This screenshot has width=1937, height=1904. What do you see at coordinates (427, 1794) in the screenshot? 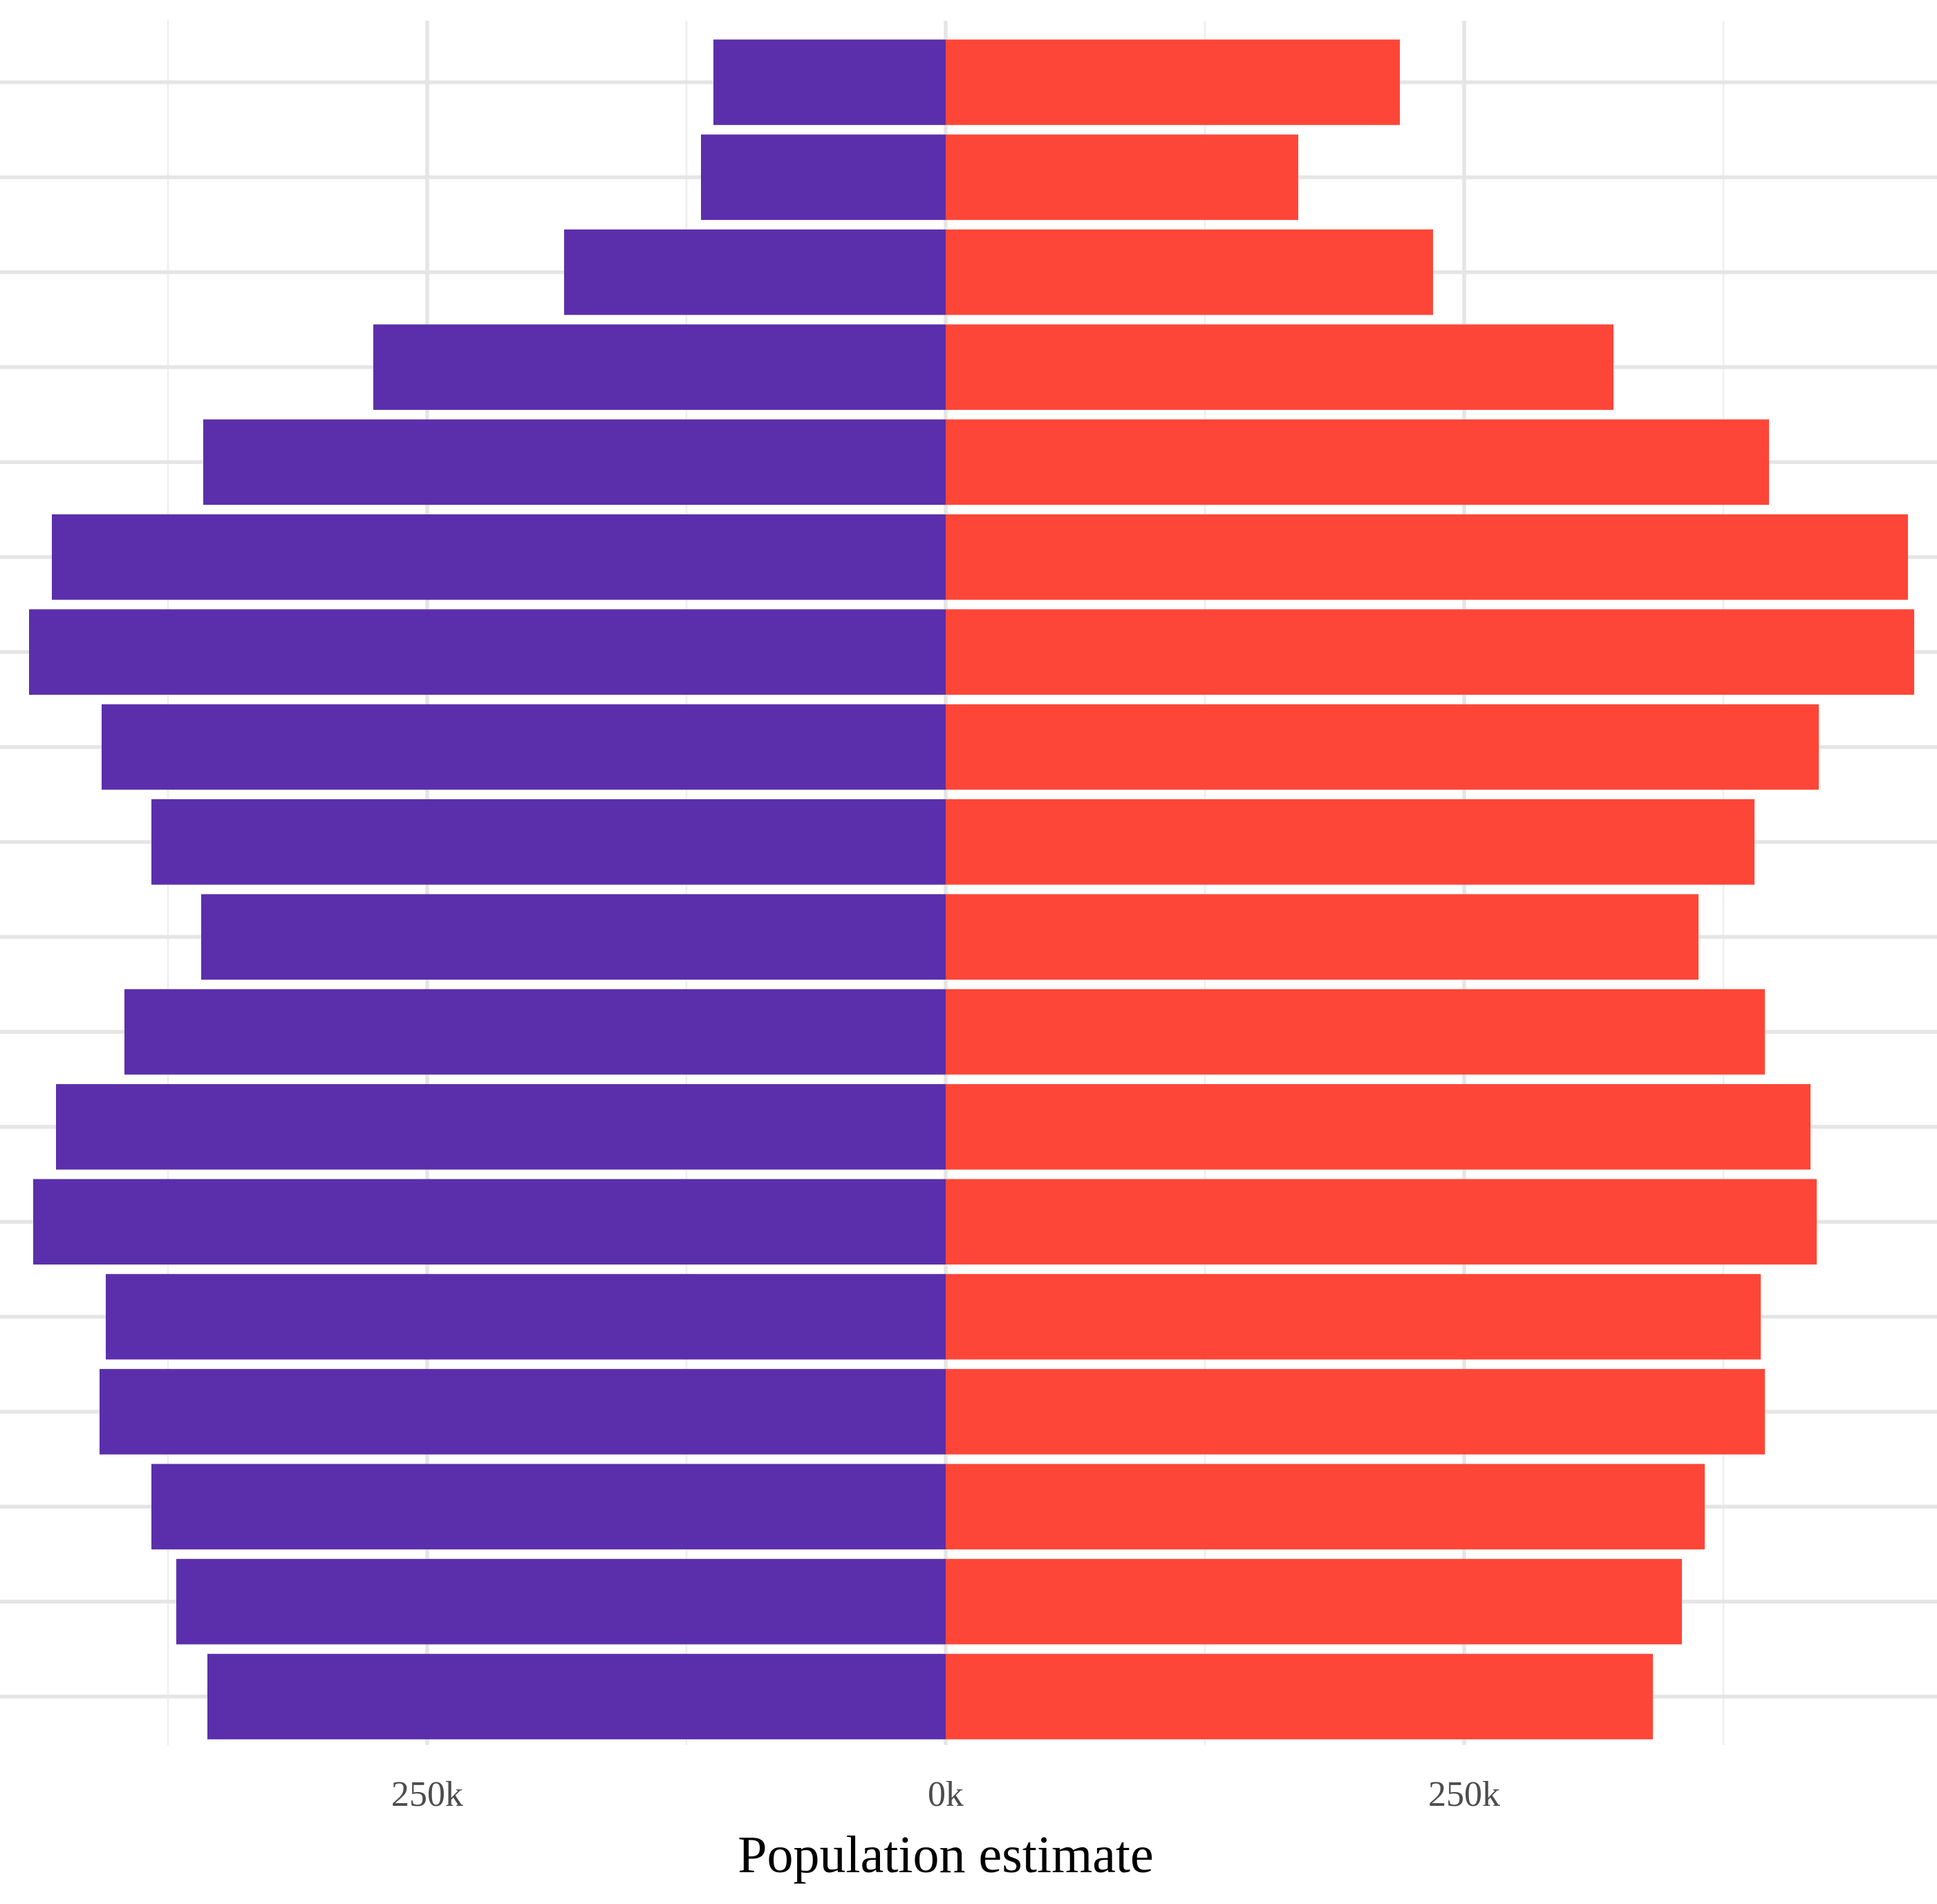
I see `x-tick-label-1: 250k` at bounding box center [427, 1794].